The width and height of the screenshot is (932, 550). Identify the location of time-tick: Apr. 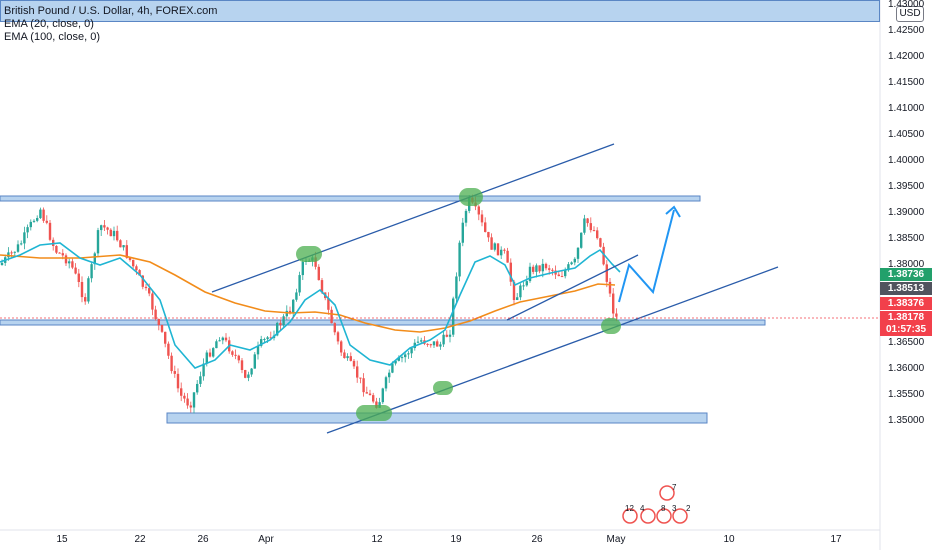
(266, 539).